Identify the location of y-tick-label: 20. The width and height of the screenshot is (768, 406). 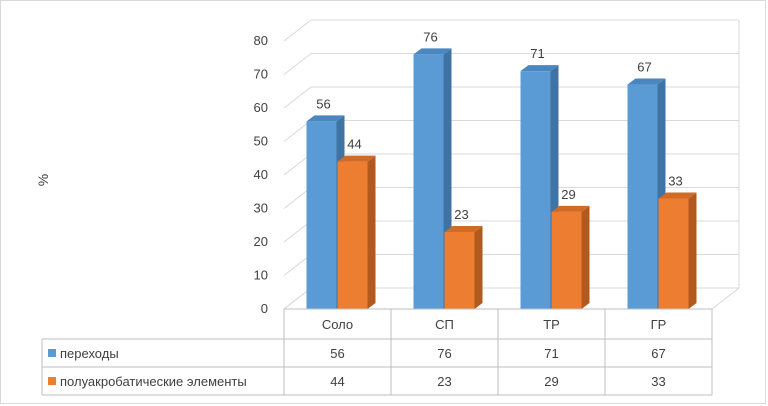
(261, 241).